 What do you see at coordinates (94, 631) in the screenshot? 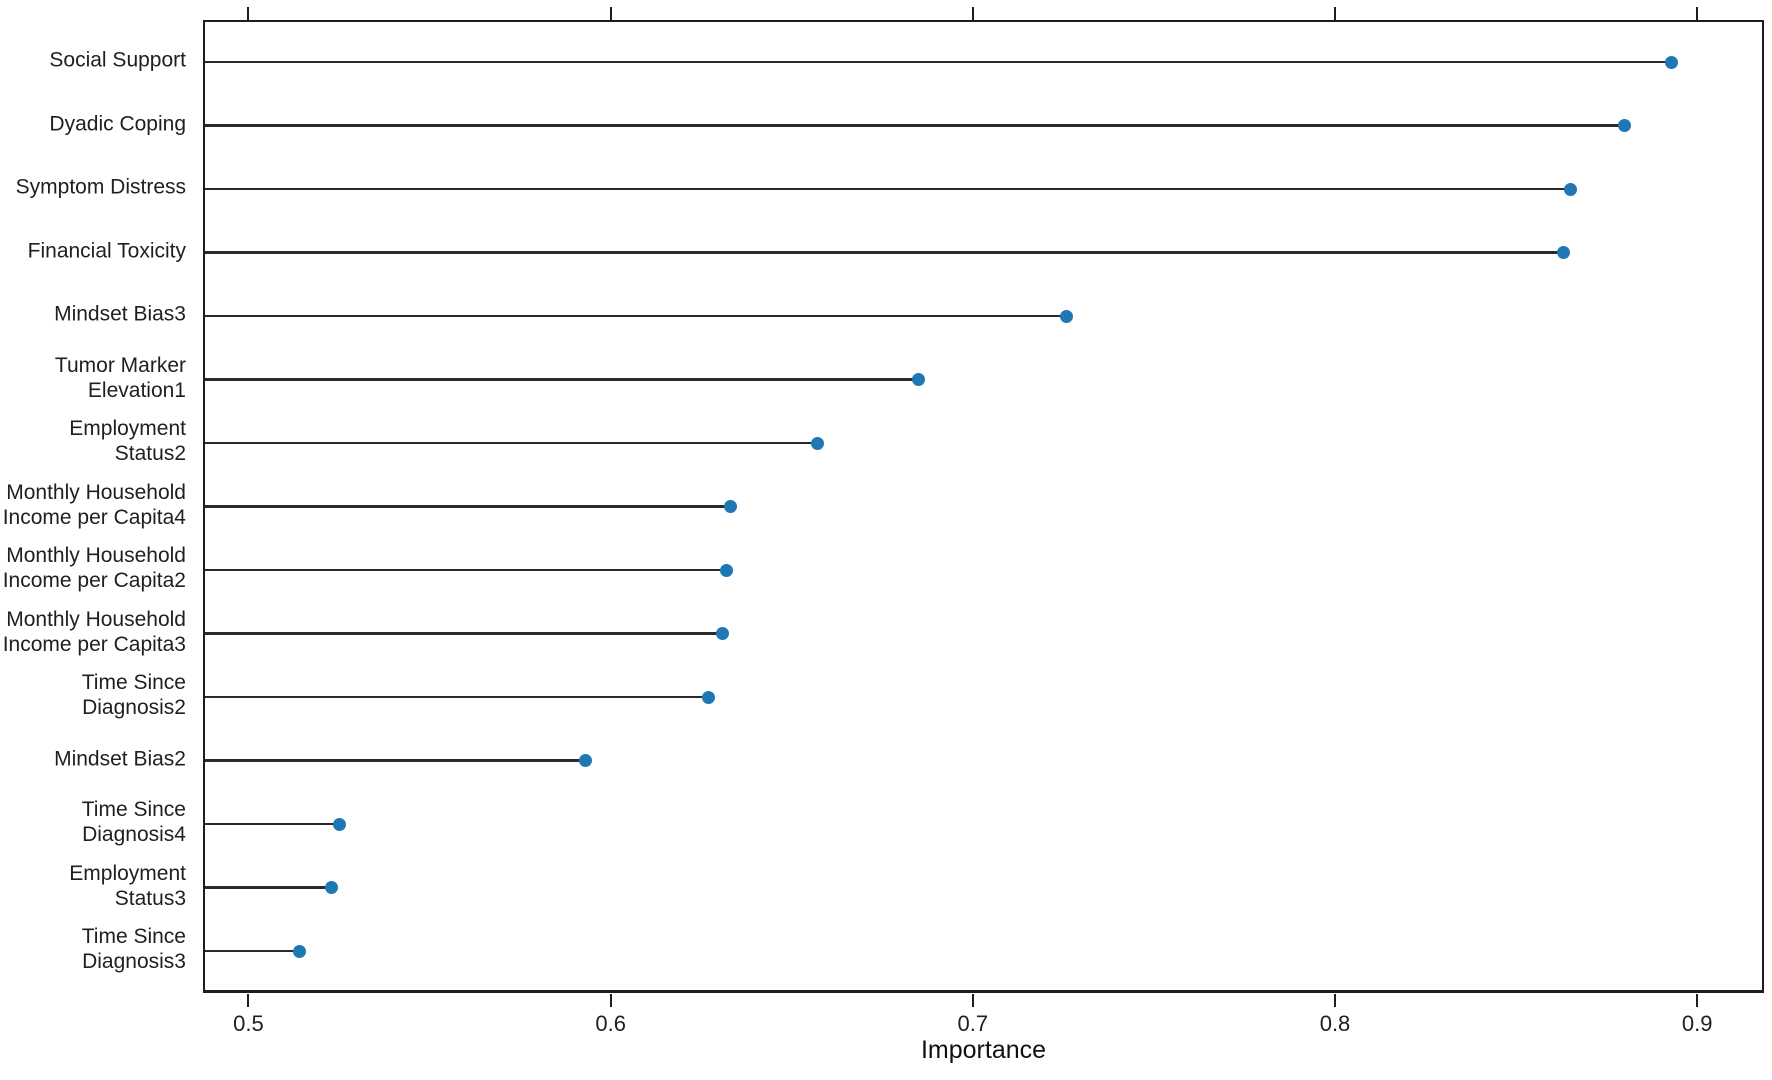
I see `y-axis-category-label: Monthly Household Income per Capita3` at bounding box center [94, 631].